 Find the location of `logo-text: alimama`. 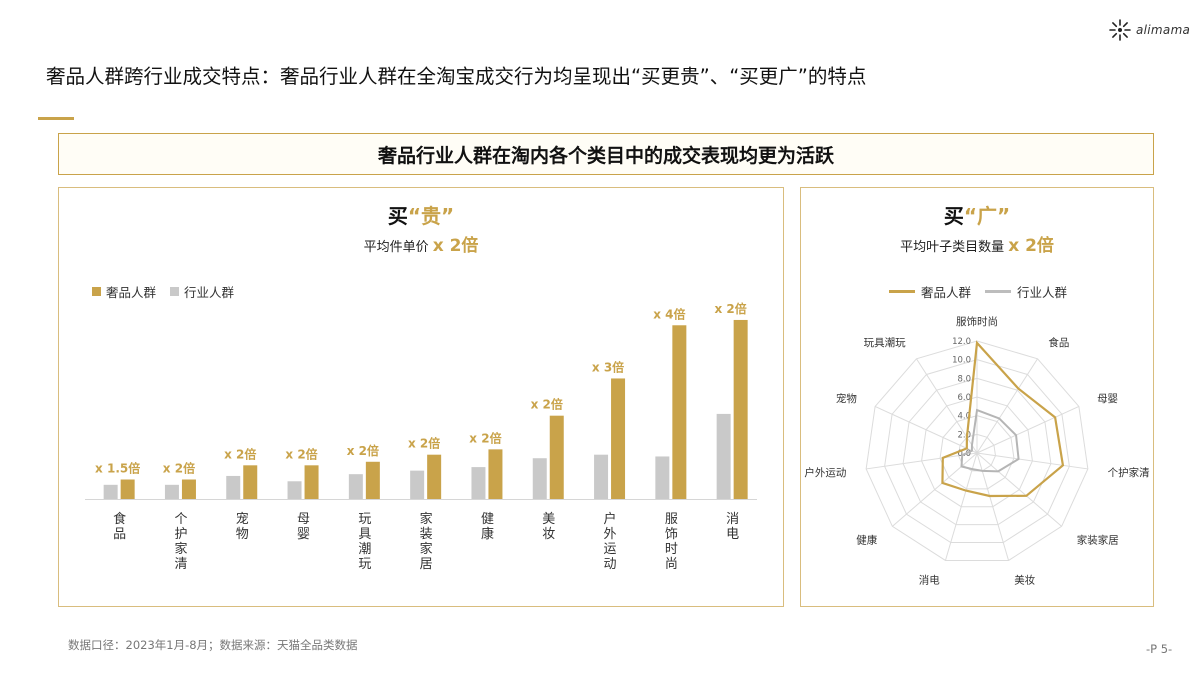

logo-text: alimama is located at coordinates (1163, 30).